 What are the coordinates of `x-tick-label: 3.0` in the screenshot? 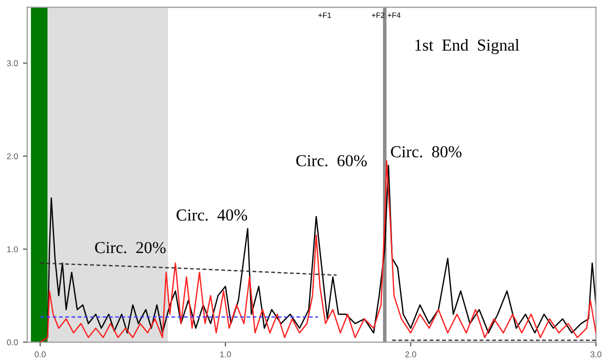 It's located at (596, 354).